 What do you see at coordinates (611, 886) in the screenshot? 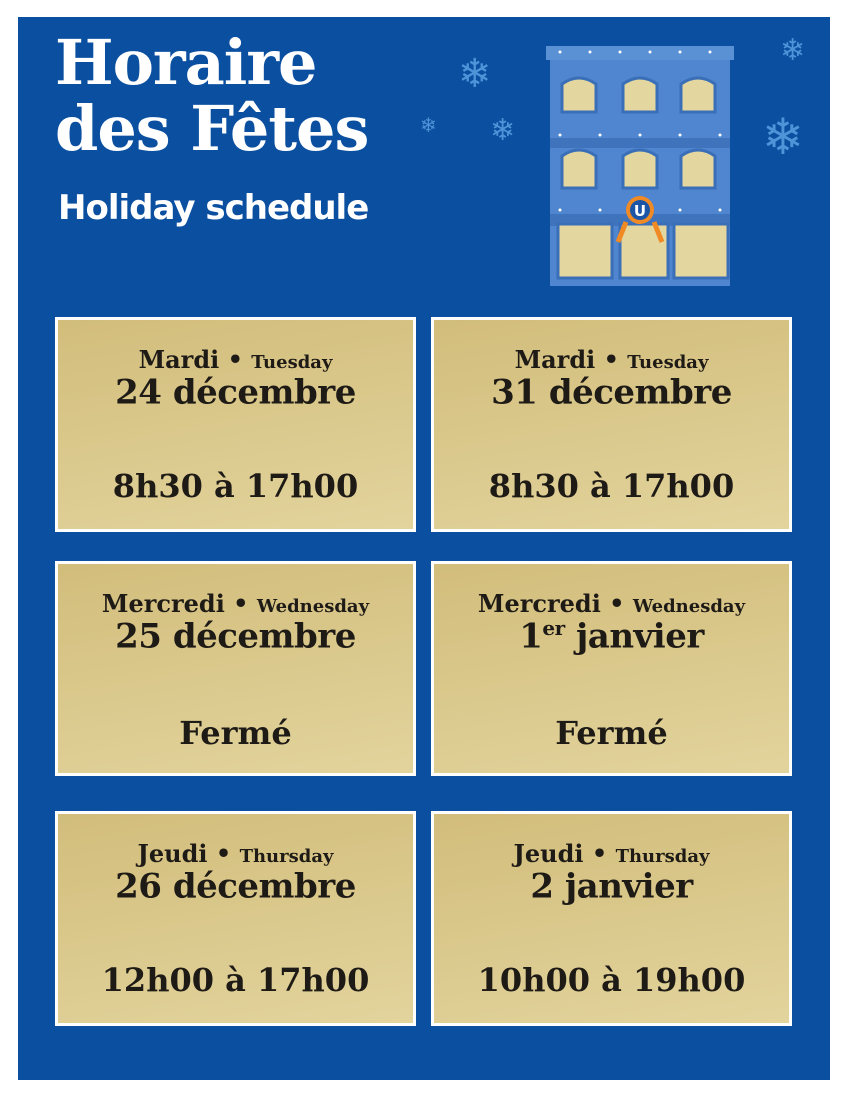
I see `date: 2 janvier` at bounding box center [611, 886].